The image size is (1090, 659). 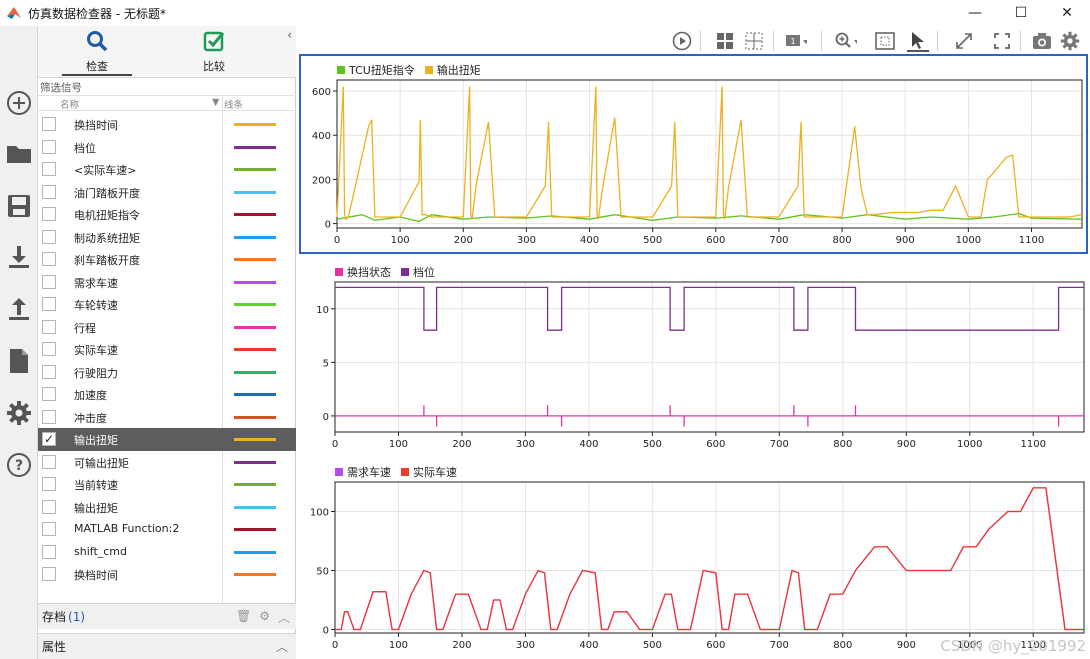 I want to click on maximize-button: ☐, so click(x=1021, y=13).